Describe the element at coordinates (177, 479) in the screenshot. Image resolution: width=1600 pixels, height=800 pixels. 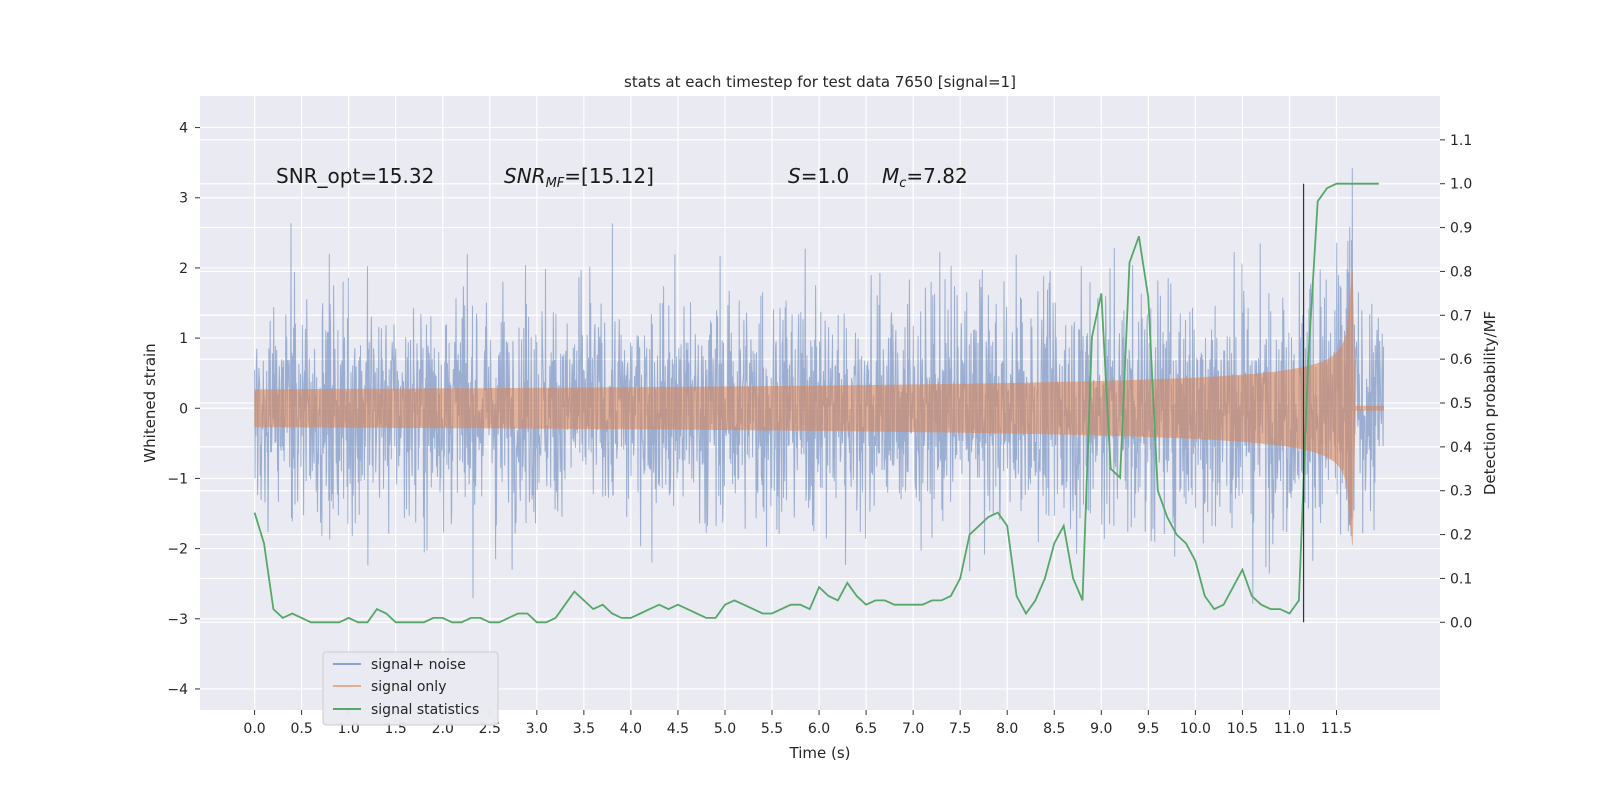
I see `y-tick-label-left: −1` at that location.